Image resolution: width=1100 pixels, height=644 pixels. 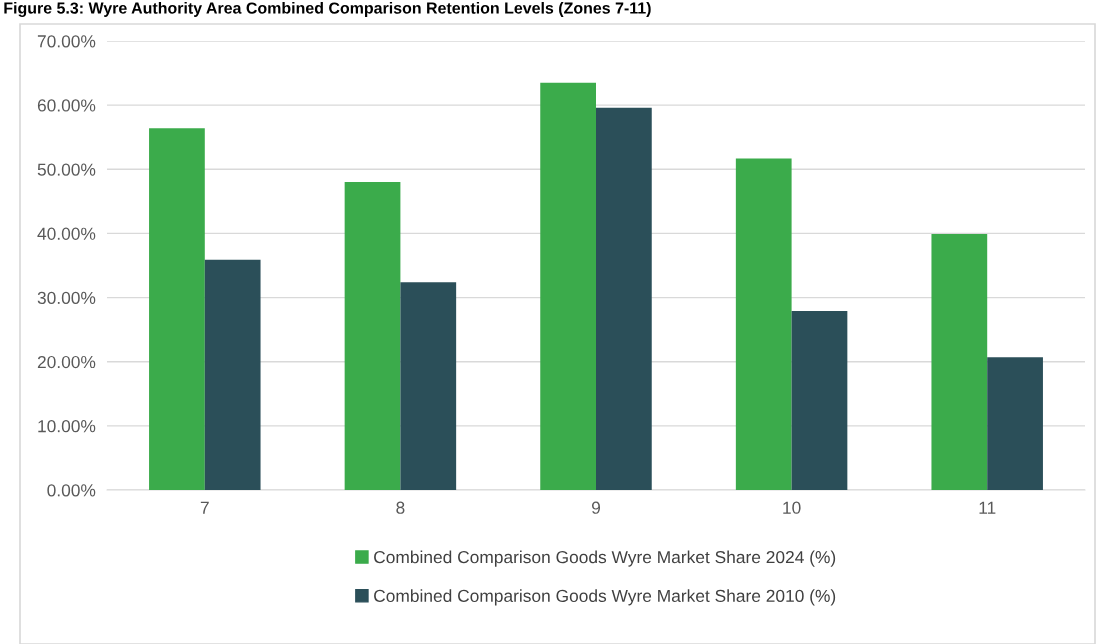 What do you see at coordinates (66, 41) in the screenshot?
I see `y-tick-label: 70.00%` at bounding box center [66, 41].